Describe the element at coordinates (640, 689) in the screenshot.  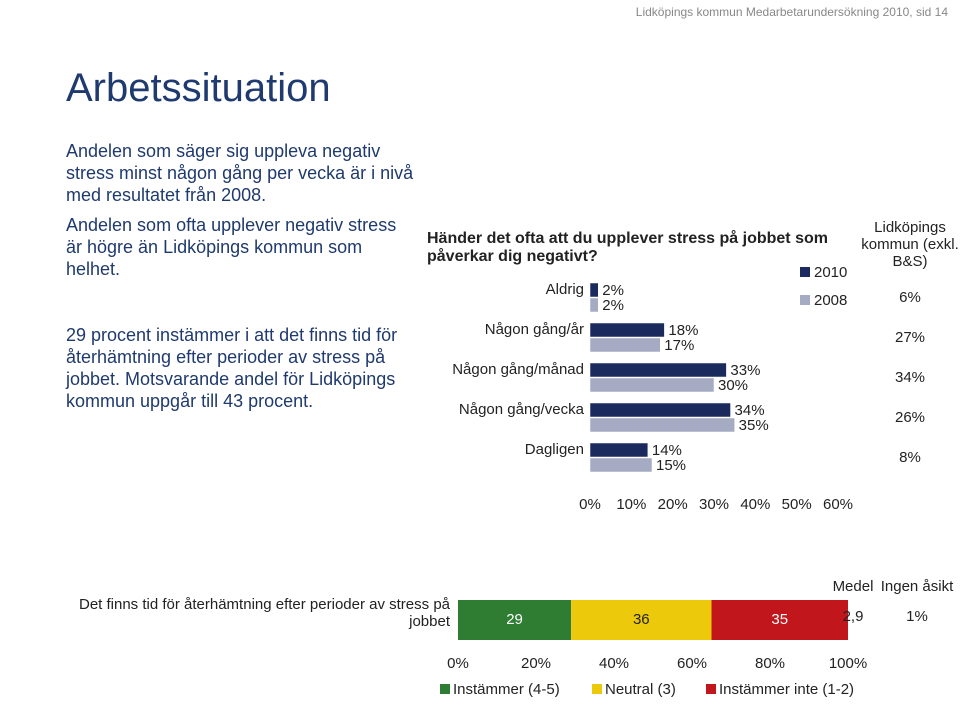
I see `legend-label: Neutral (3)` at that location.